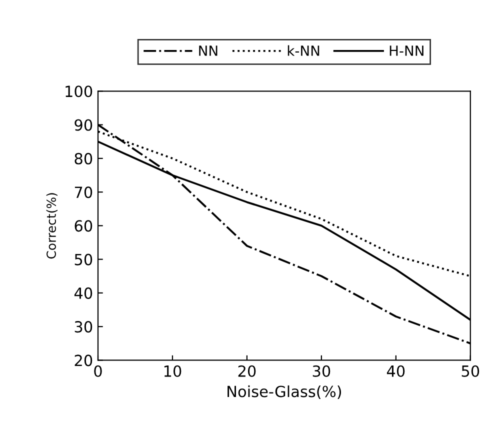 This screenshot has width=490, height=434. I want to click on y-tick-label: 20, so click(83, 360).